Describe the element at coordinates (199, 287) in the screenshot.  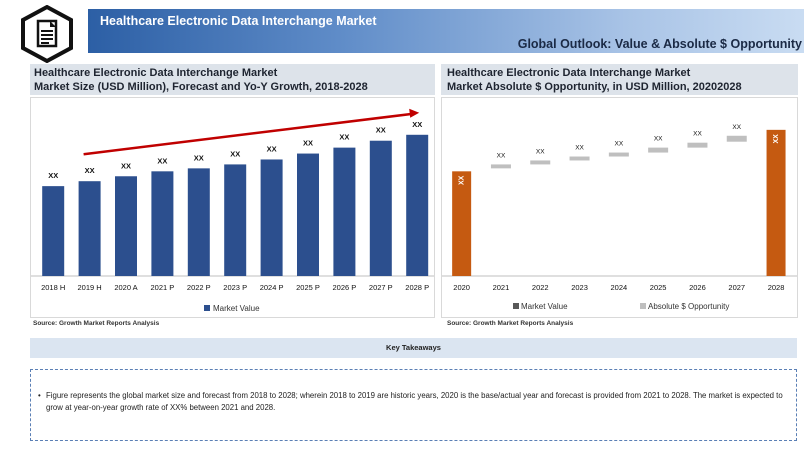
I see `x-tick-label: 2022 P` at that location.